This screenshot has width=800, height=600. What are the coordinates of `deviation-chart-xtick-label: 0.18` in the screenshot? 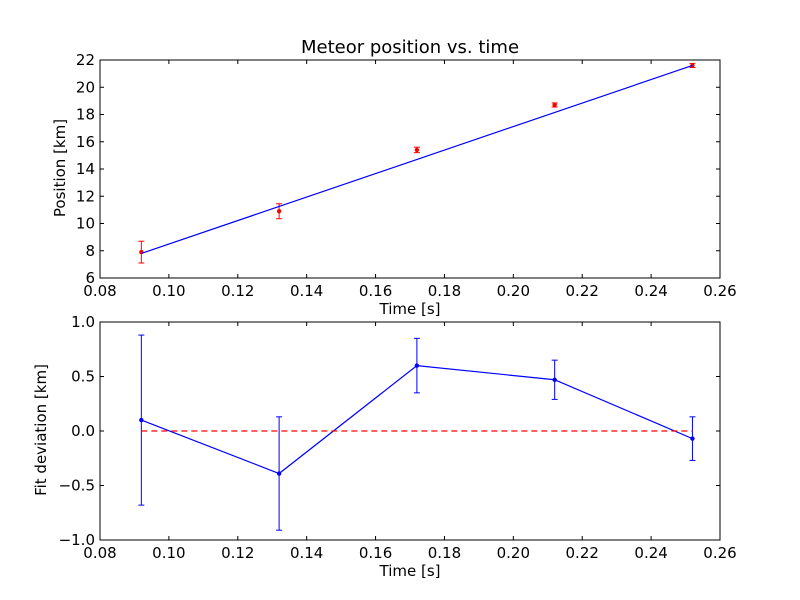 It's located at (444, 553).